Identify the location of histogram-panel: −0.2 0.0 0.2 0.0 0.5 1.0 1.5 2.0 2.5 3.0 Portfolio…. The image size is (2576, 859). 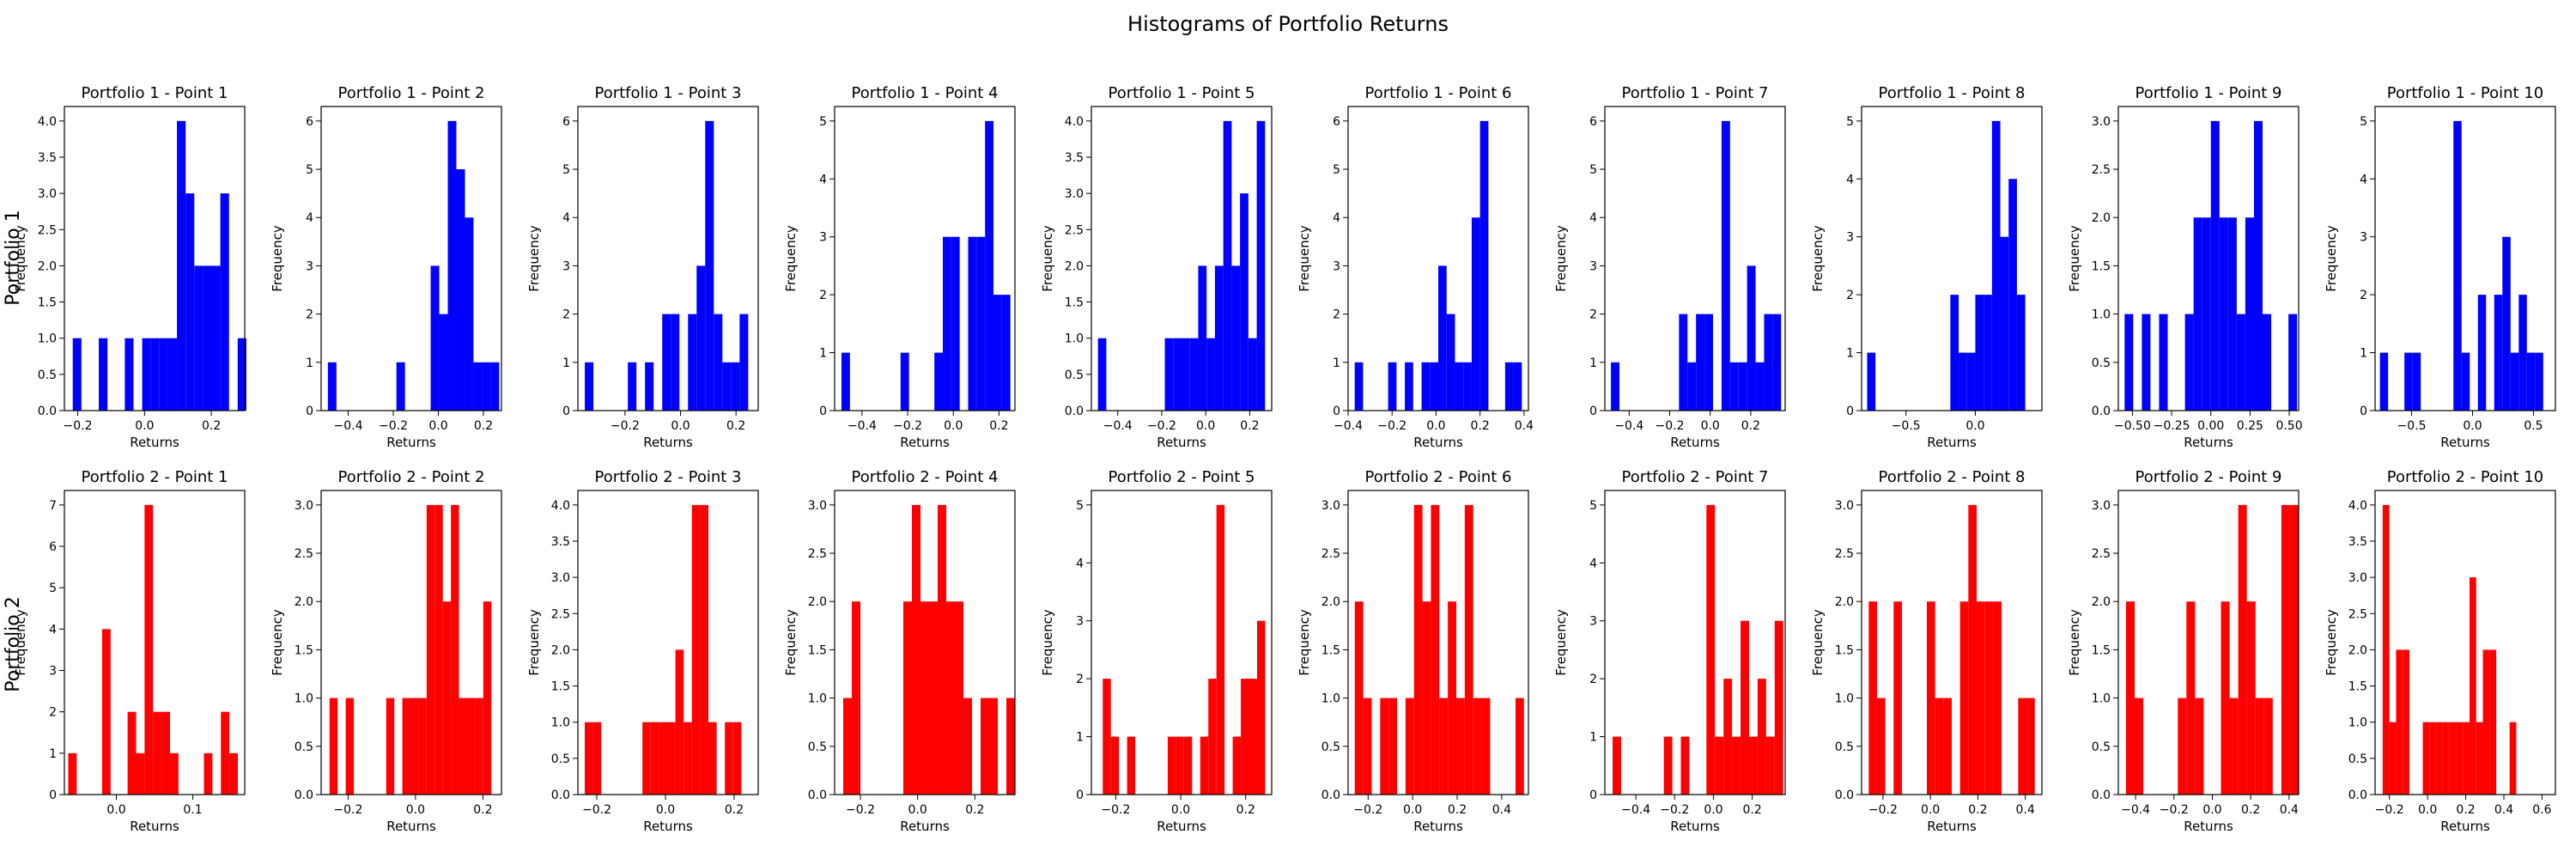
(386, 651).